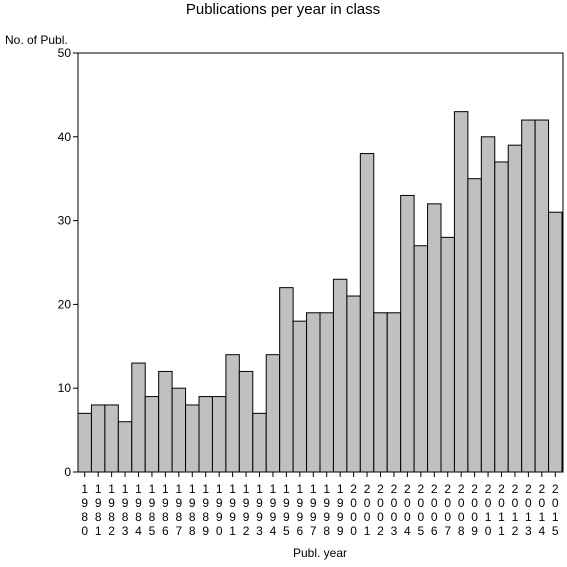 This screenshot has height=567, width=567. What do you see at coordinates (300, 396) in the screenshot?
I see `bar-1996` at bounding box center [300, 396].